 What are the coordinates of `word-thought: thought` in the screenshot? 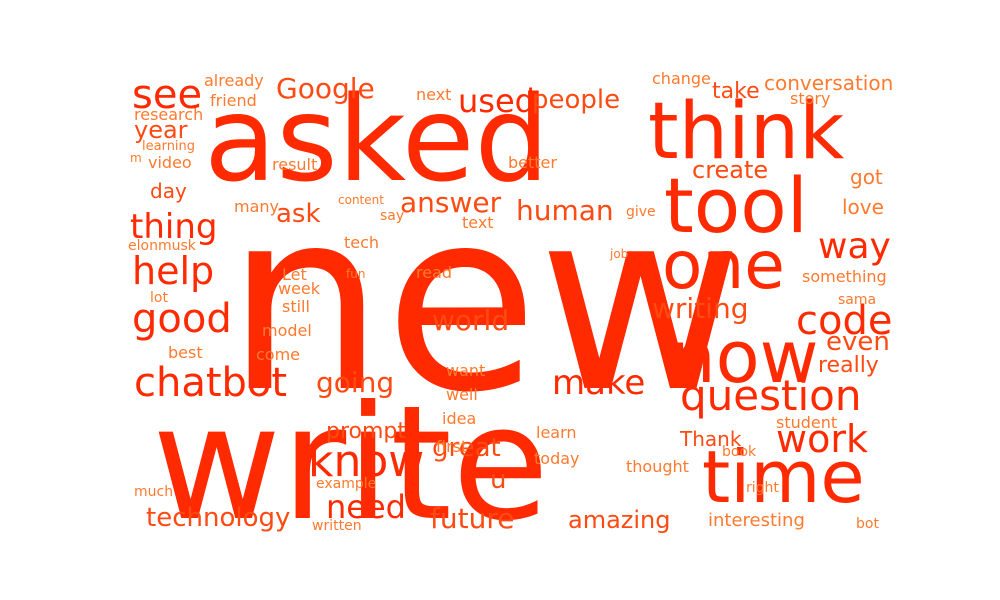 It's located at (657, 466).